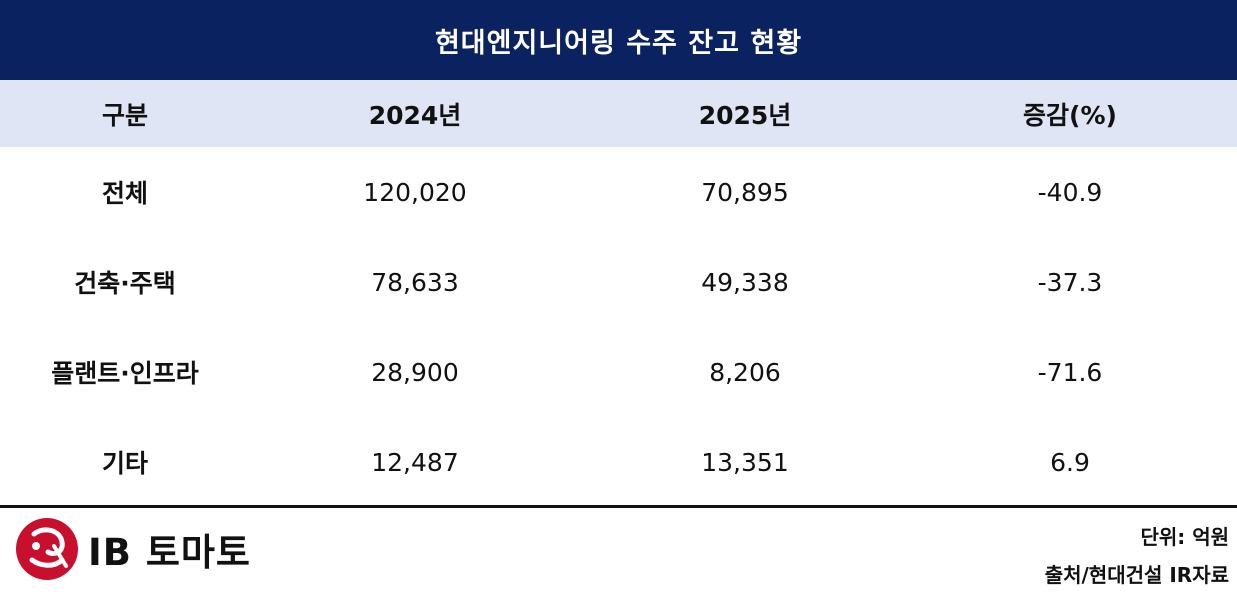  Describe the element at coordinates (124, 193) in the screenshot. I see `row-label: 전체` at that location.